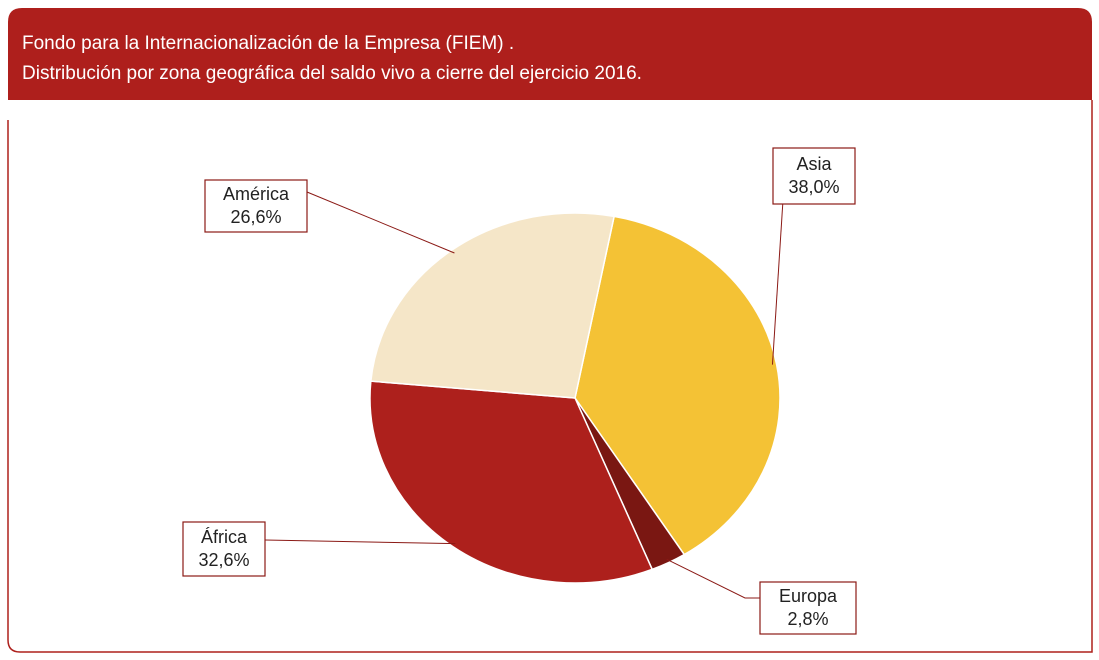 This screenshot has width=1099, height=660. I want to click on category-label: América, so click(256, 194).